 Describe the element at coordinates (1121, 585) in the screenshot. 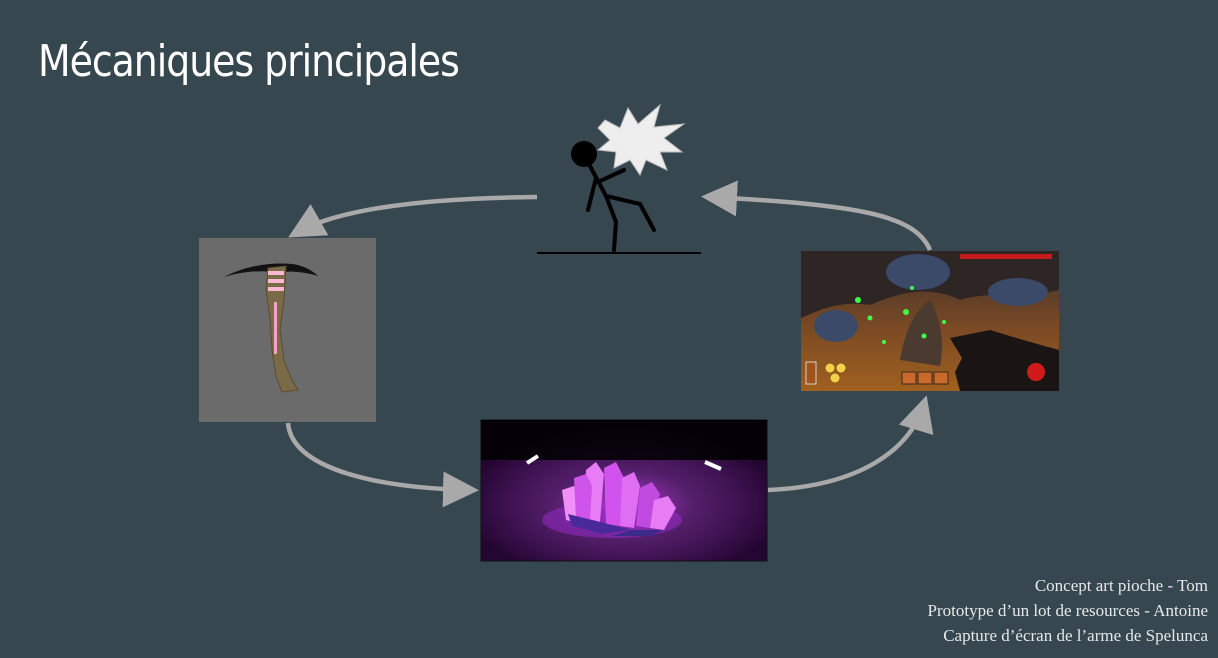

I see `credit-pickaxe: Concept art pioche - Tom` at that location.